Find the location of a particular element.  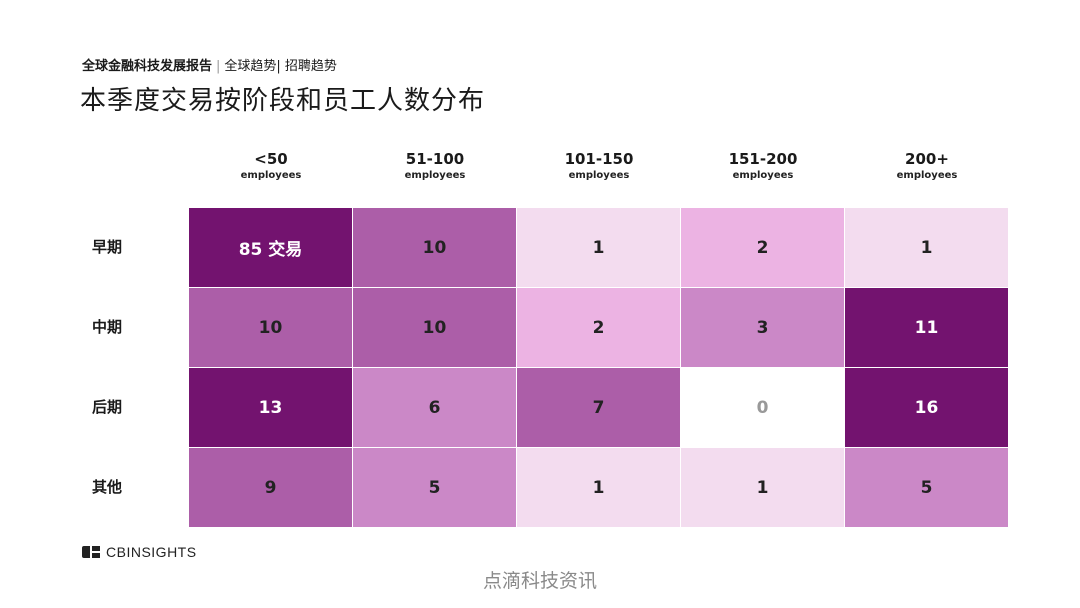

column-header: 151-200 employees is located at coordinates (763, 165).